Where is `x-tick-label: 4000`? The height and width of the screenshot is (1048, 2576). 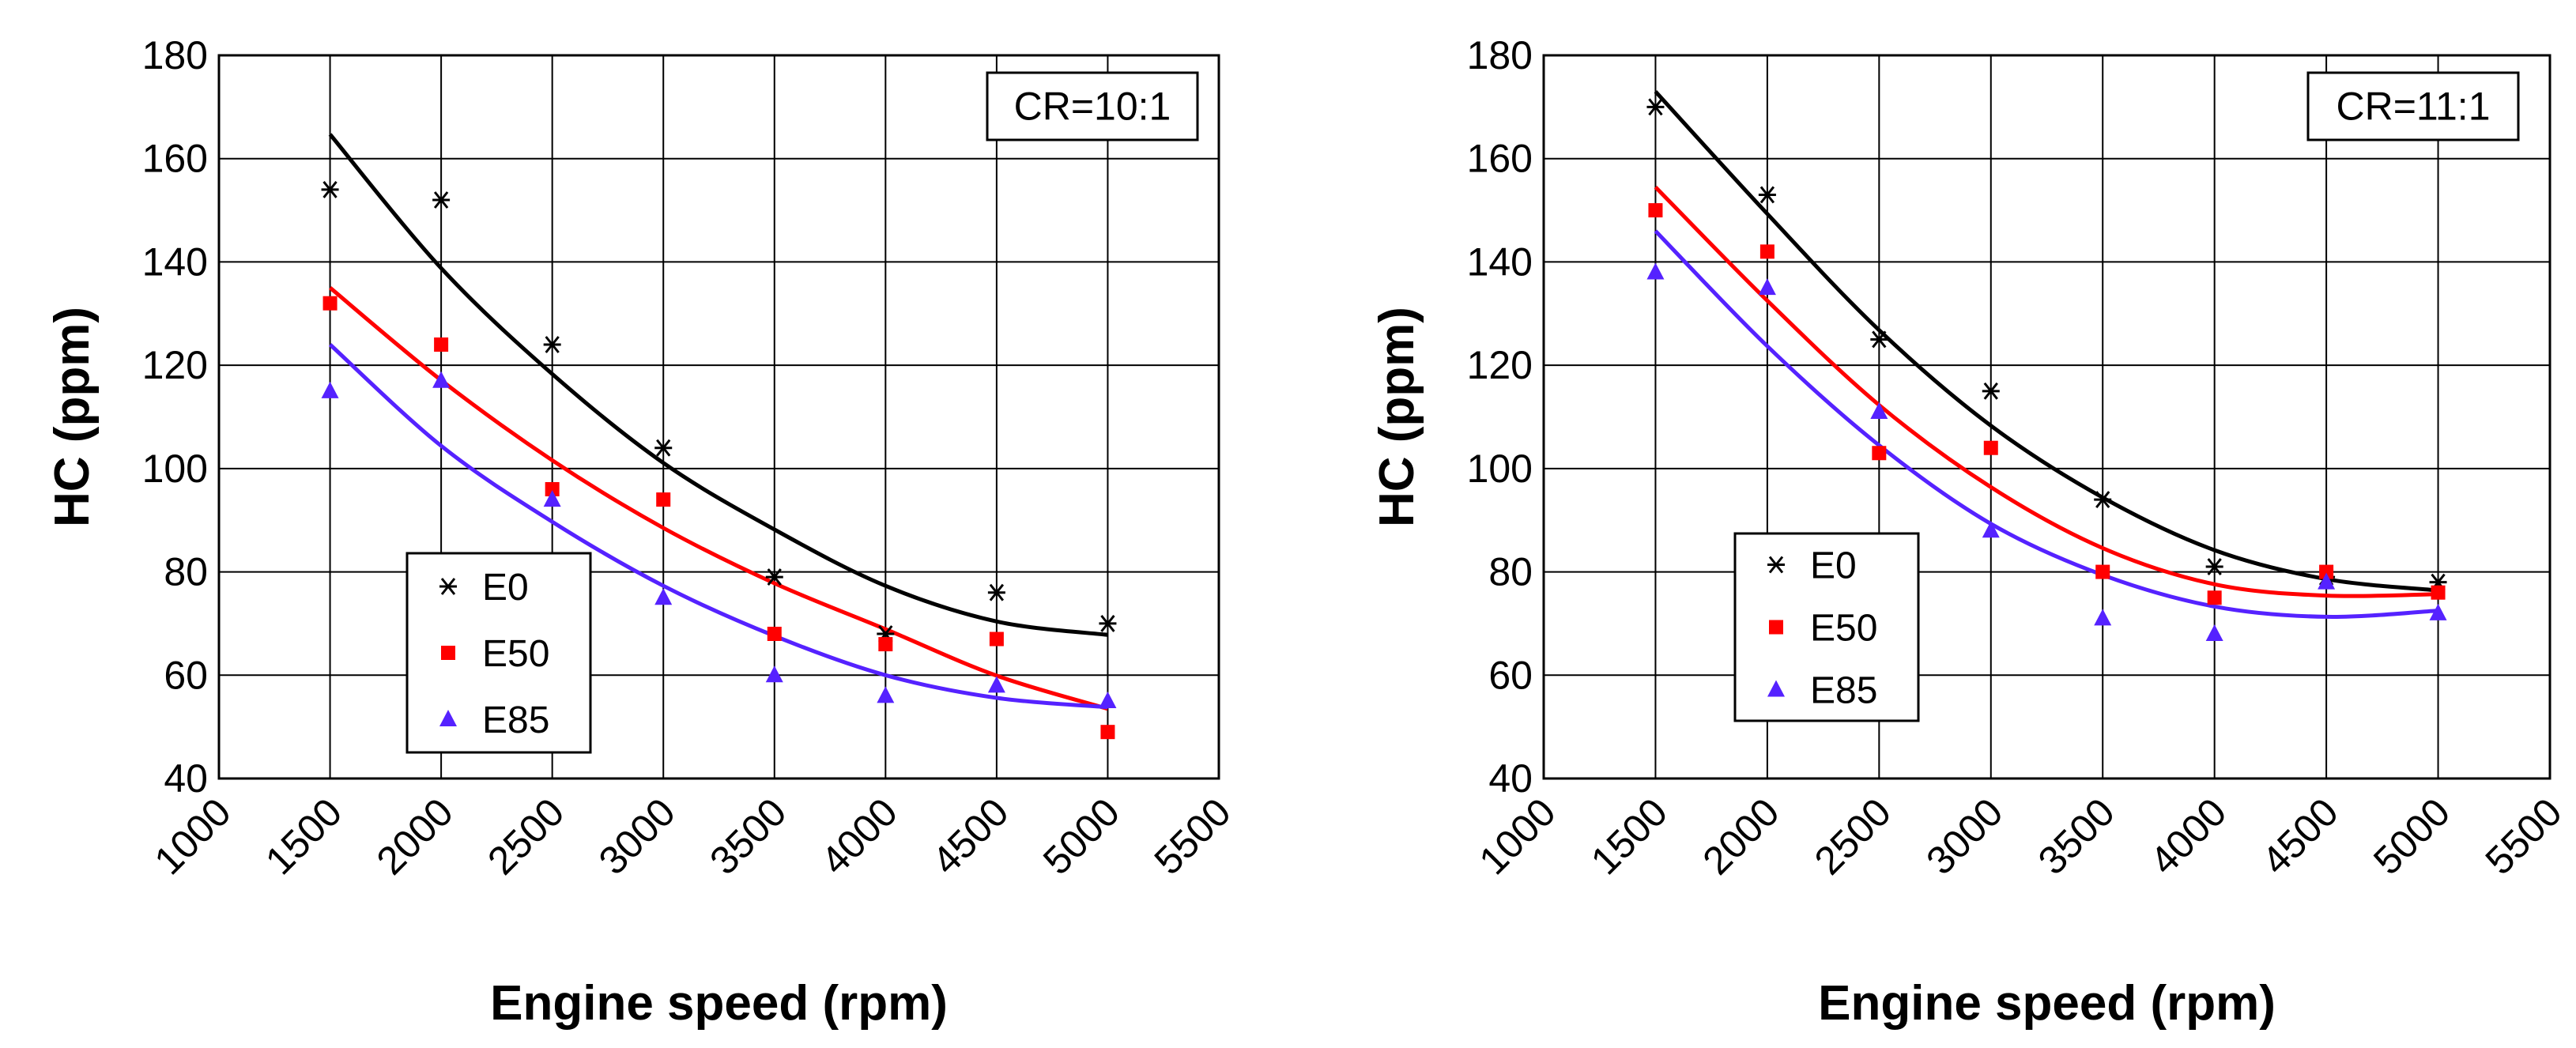
x-tick-label: 4000 is located at coordinates (2188, 836).